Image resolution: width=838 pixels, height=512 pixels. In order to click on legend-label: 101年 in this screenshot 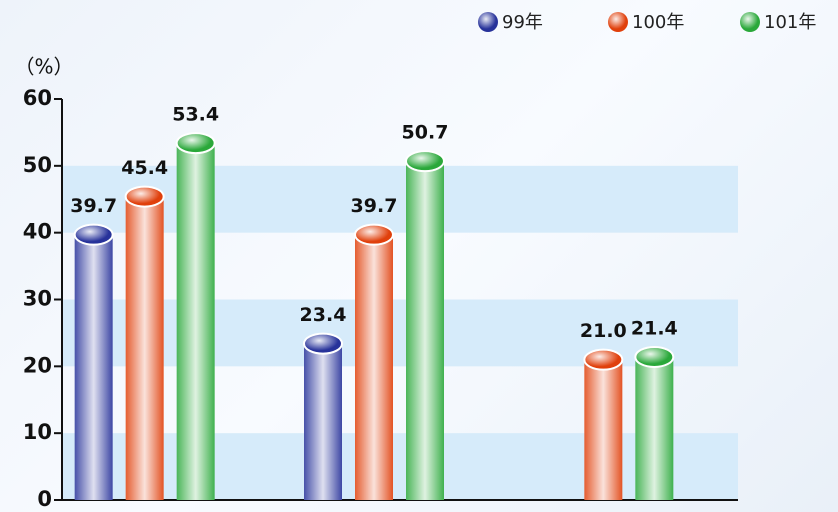, I will do `click(790, 22)`.